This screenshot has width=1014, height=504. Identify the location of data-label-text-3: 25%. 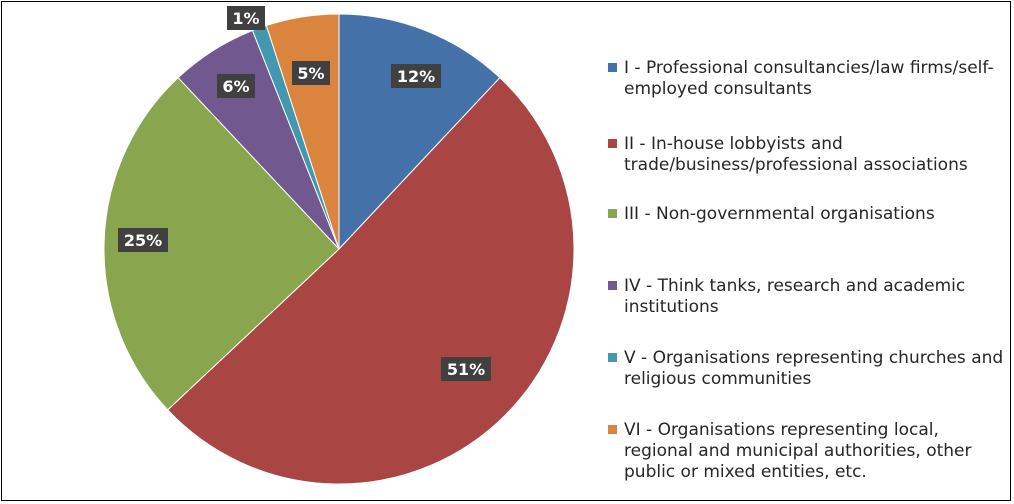
(143, 240).